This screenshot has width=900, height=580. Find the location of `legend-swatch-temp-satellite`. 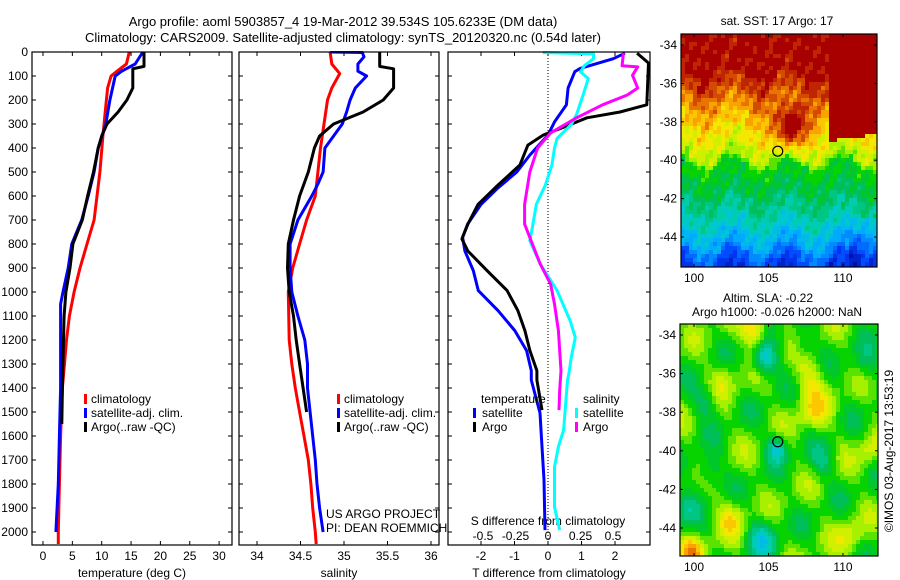

legend-swatch-temp-satellite is located at coordinates (474, 413).